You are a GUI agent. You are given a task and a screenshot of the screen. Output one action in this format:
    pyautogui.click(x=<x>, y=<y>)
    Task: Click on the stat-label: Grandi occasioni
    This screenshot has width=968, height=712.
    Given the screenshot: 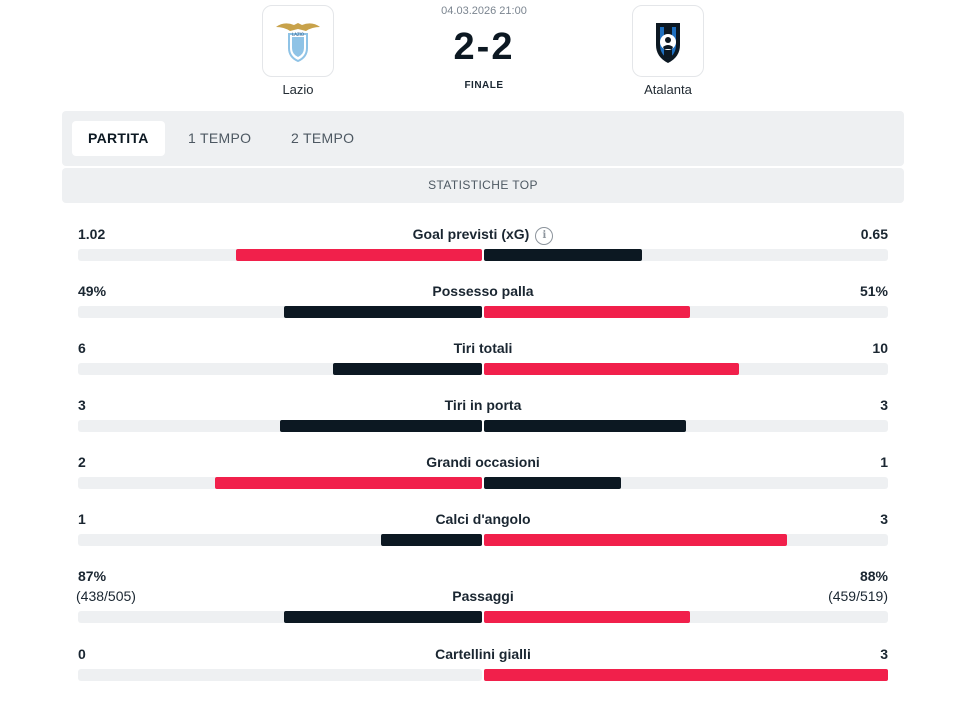 What is the action you would take?
    pyautogui.click(x=483, y=462)
    